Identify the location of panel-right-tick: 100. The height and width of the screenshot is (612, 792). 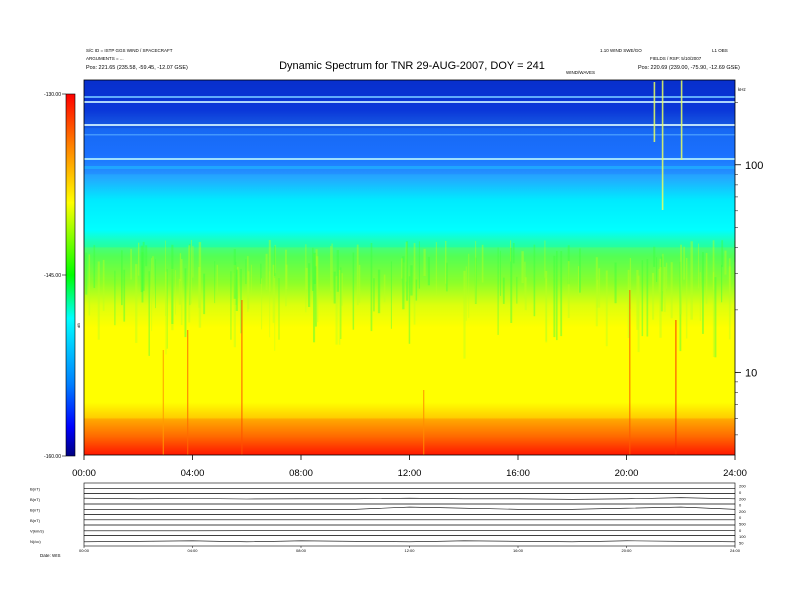
(742, 536).